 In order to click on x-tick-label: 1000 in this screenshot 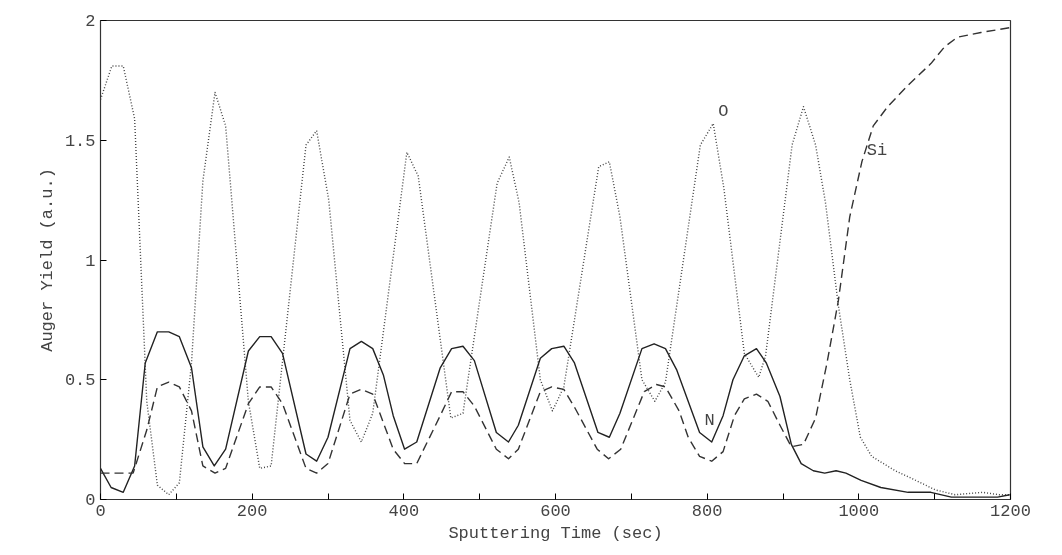, I will do `click(859, 511)`.